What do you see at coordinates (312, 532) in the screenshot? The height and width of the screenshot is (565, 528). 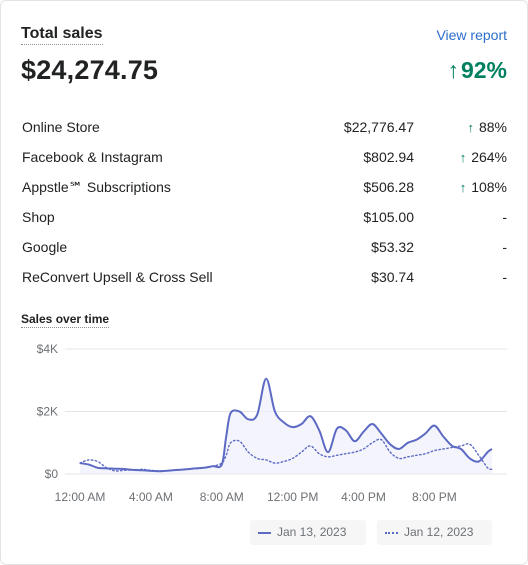 I see `legend-label: Jan 13, 2023` at bounding box center [312, 532].